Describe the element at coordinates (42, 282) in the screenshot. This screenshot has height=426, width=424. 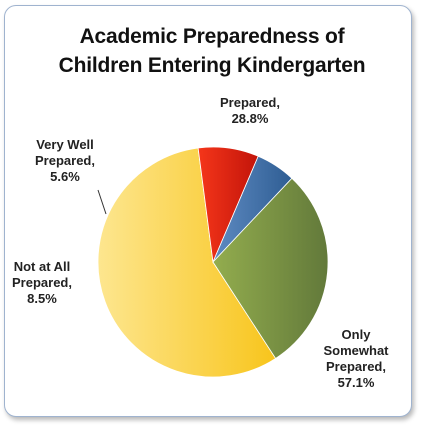
I see `data-label-not-at-all-prepared: Not at All Prepared, 8.5%` at that location.